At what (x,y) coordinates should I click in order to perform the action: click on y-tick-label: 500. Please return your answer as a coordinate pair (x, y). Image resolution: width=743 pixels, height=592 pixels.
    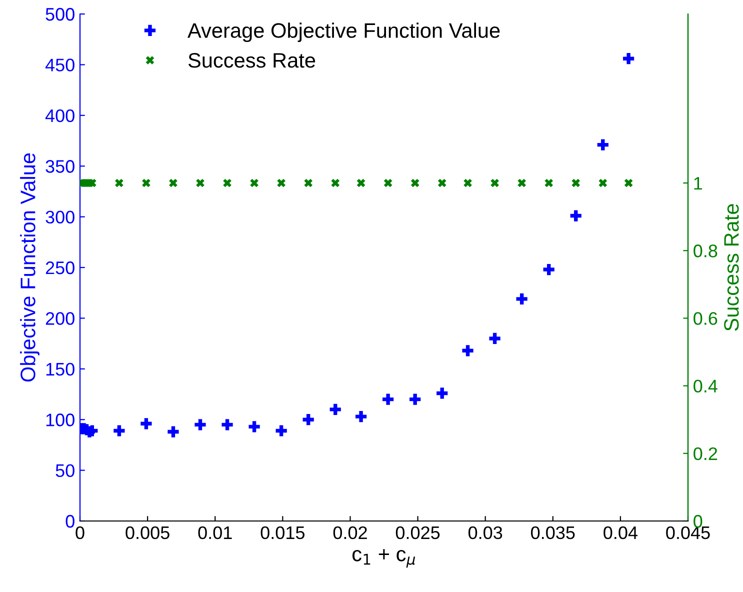
    Looking at the image, I should click on (60, 14).